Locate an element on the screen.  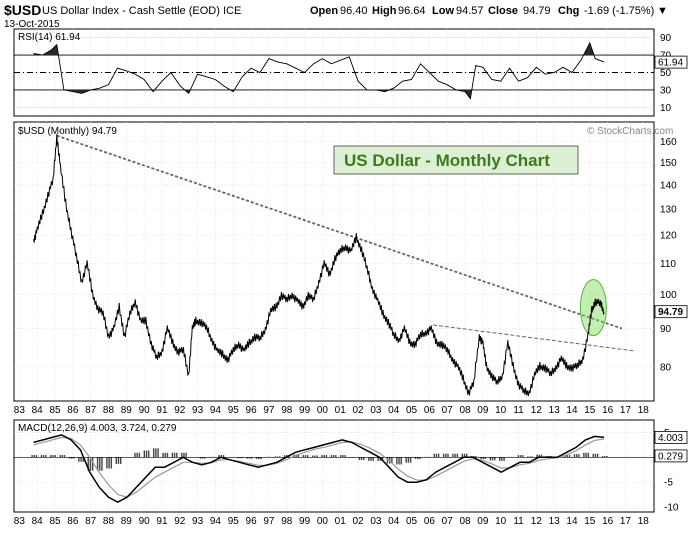
rsi-latest-value: 61.94 is located at coordinates (670, 63).